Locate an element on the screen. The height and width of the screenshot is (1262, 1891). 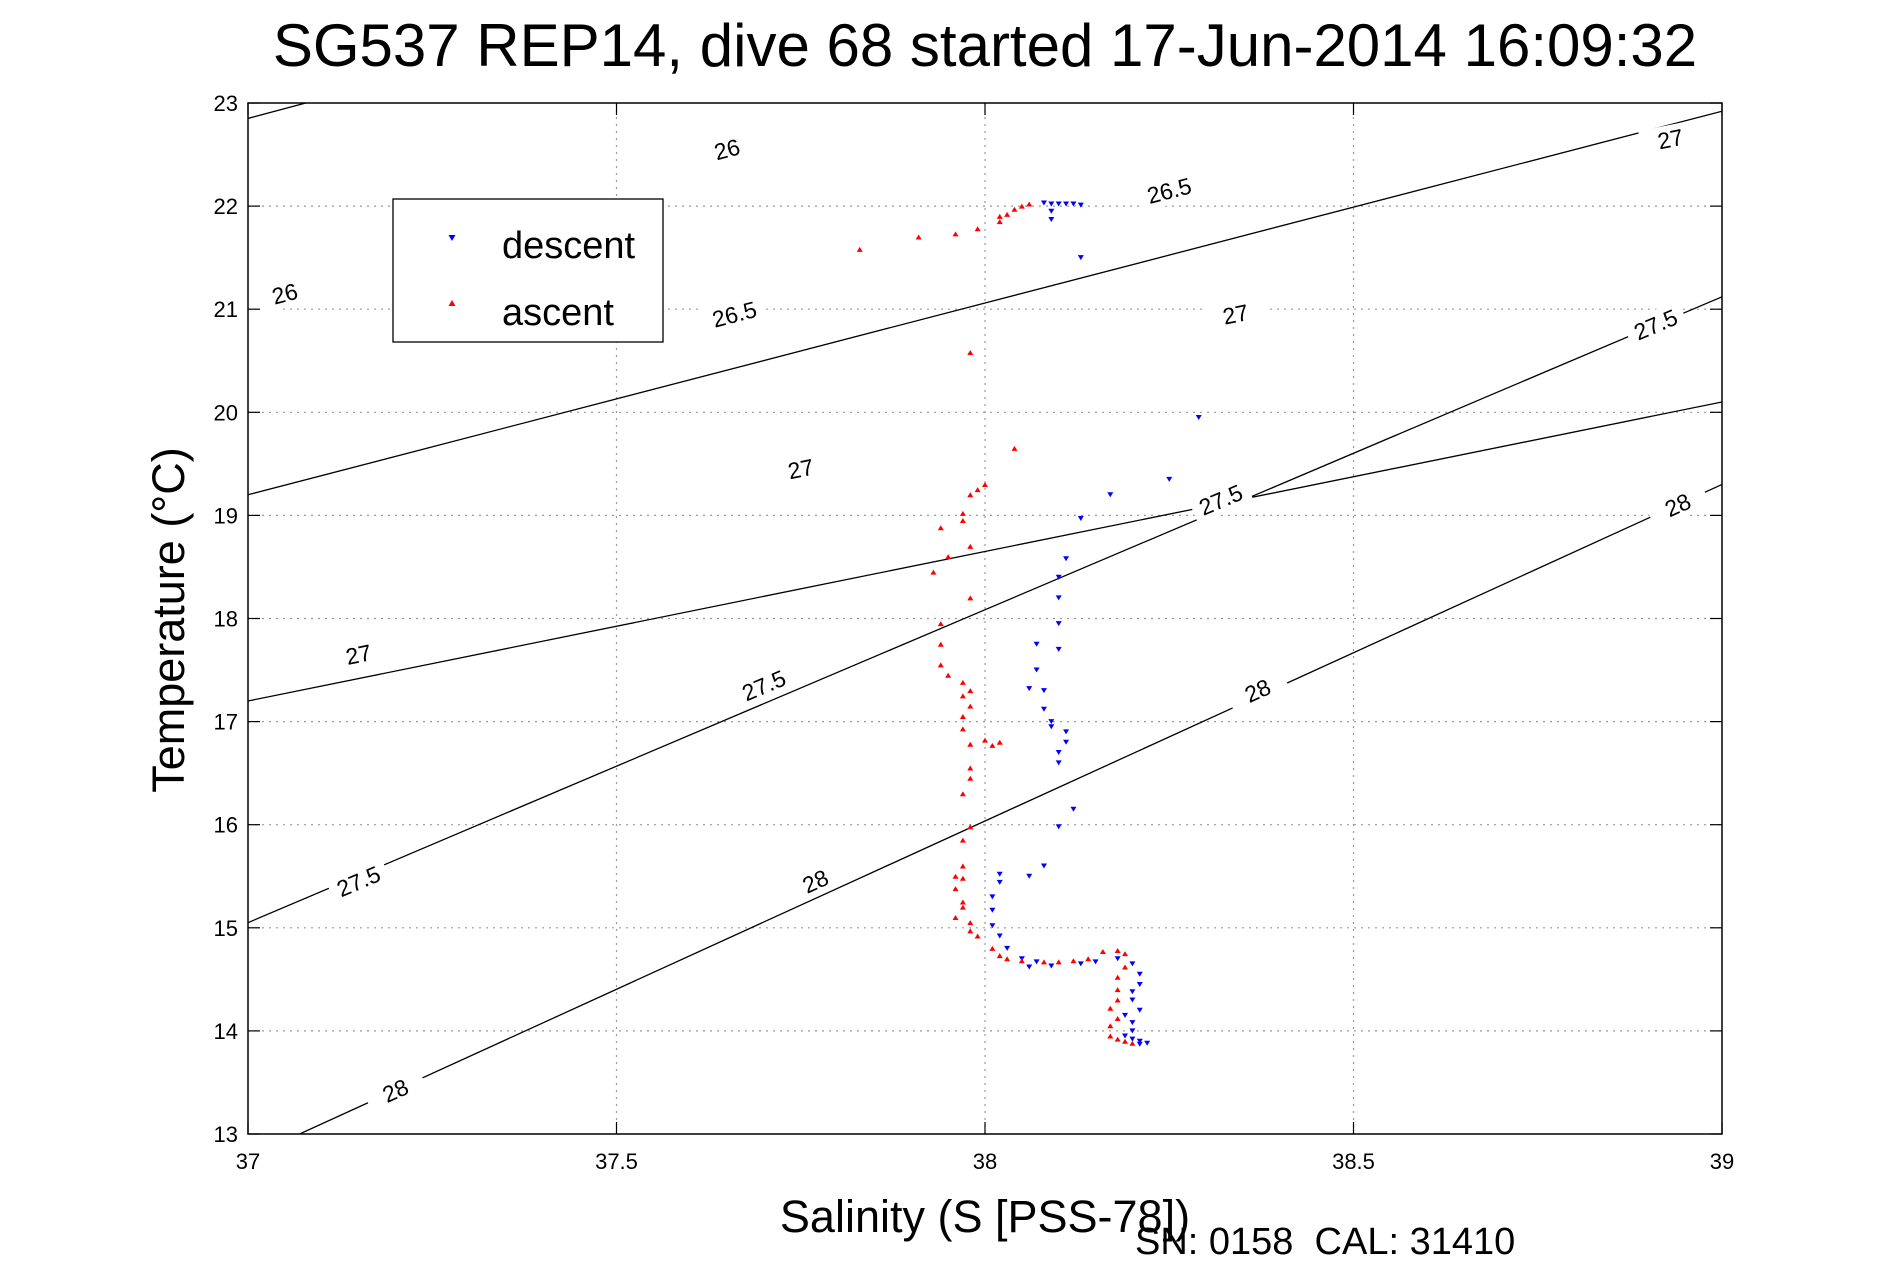
x-tick-label: 38 is located at coordinates (985, 1161).